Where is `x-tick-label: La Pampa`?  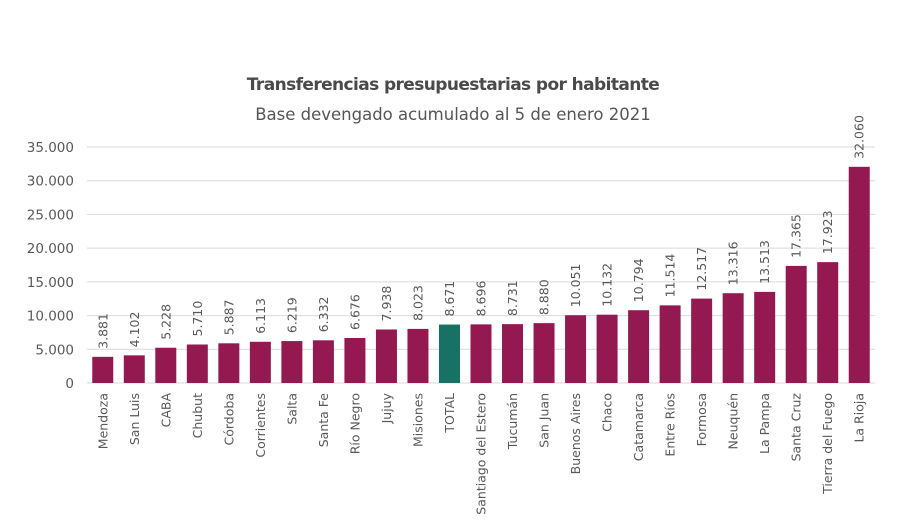
x-tick-label: La Pampa is located at coordinates (764, 423).